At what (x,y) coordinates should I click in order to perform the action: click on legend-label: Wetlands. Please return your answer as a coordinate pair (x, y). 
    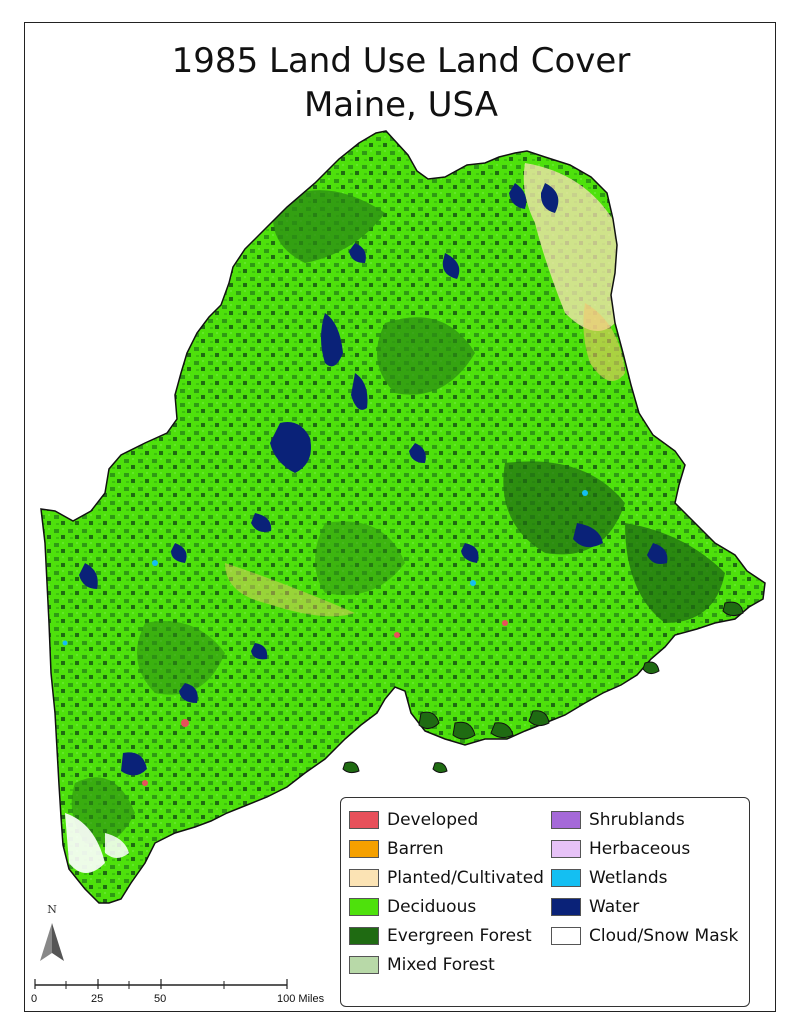
    Looking at the image, I should click on (628, 878).